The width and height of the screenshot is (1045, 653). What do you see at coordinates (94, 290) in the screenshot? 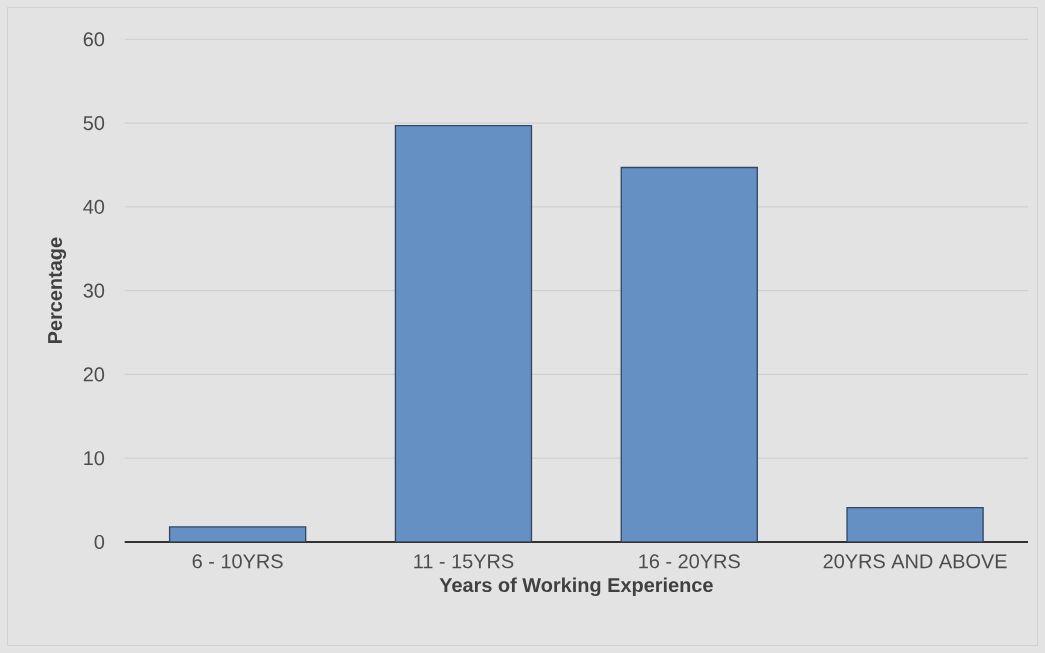
I see `y-tick-label: 30` at bounding box center [94, 290].